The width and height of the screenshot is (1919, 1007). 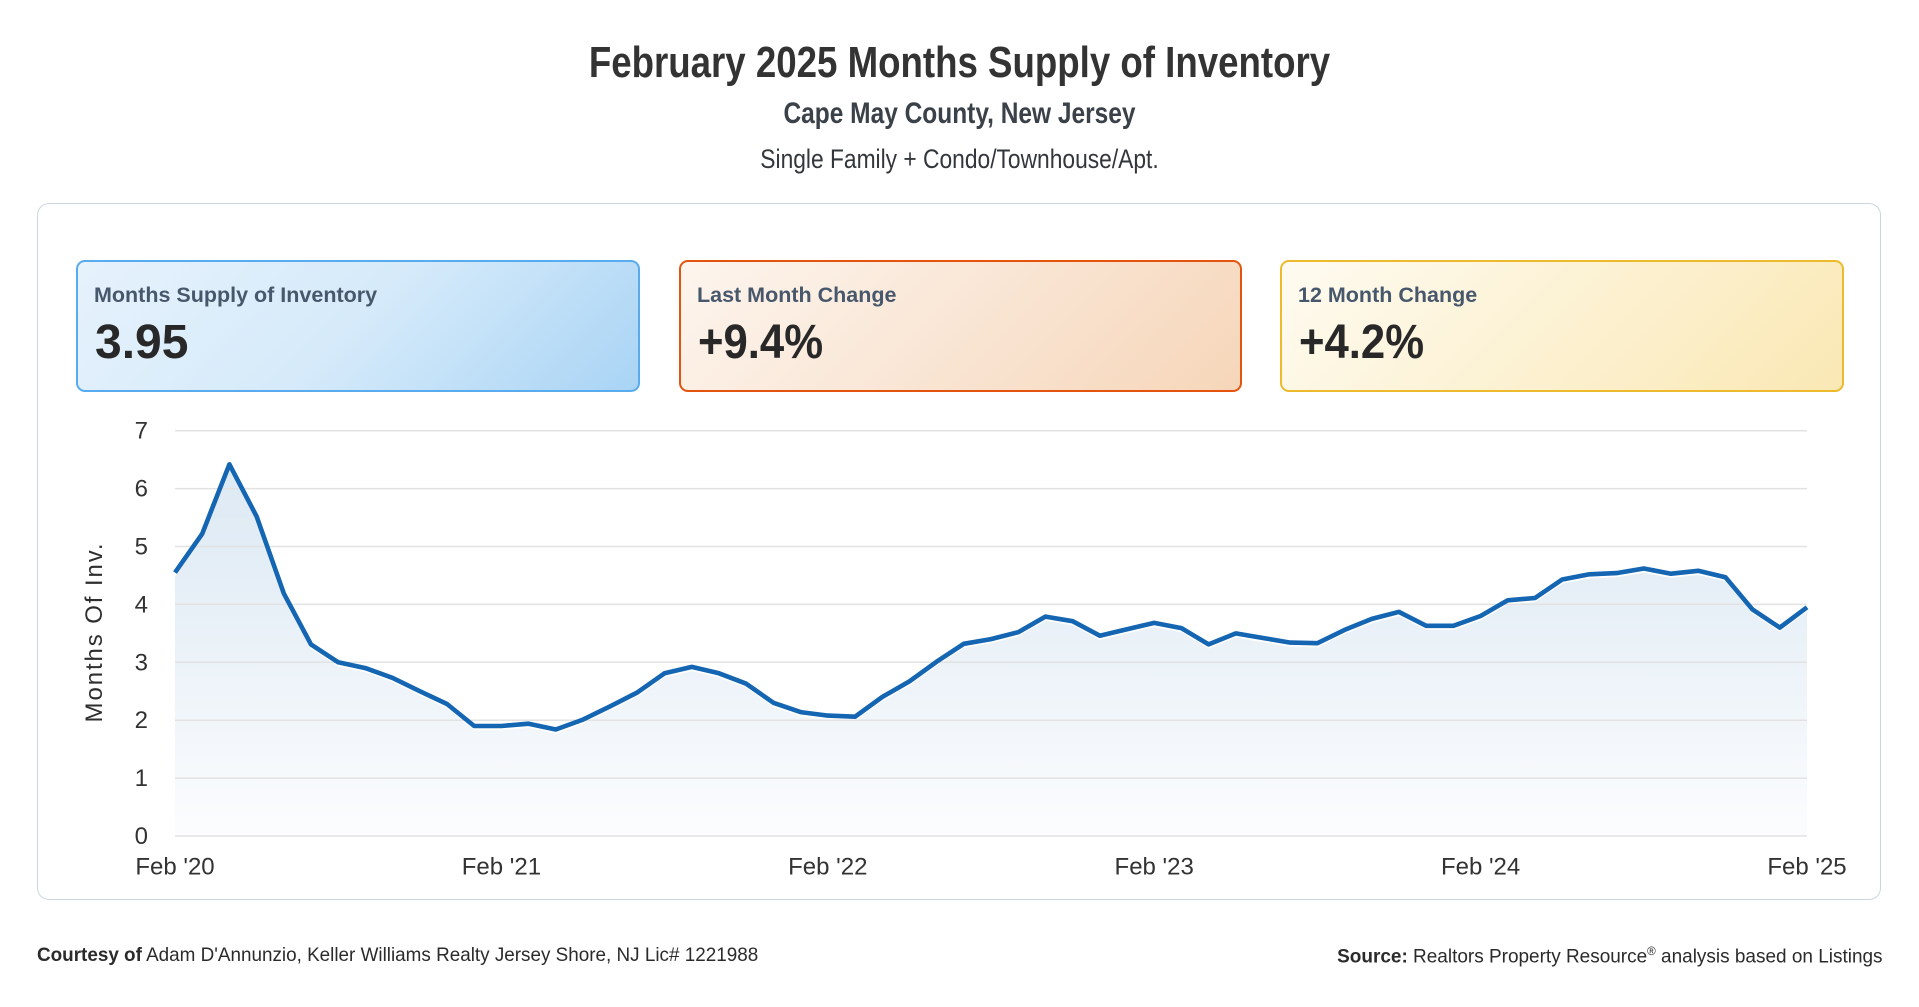 What do you see at coordinates (141, 836) in the screenshot?
I see `svg-text: 0` at bounding box center [141, 836].